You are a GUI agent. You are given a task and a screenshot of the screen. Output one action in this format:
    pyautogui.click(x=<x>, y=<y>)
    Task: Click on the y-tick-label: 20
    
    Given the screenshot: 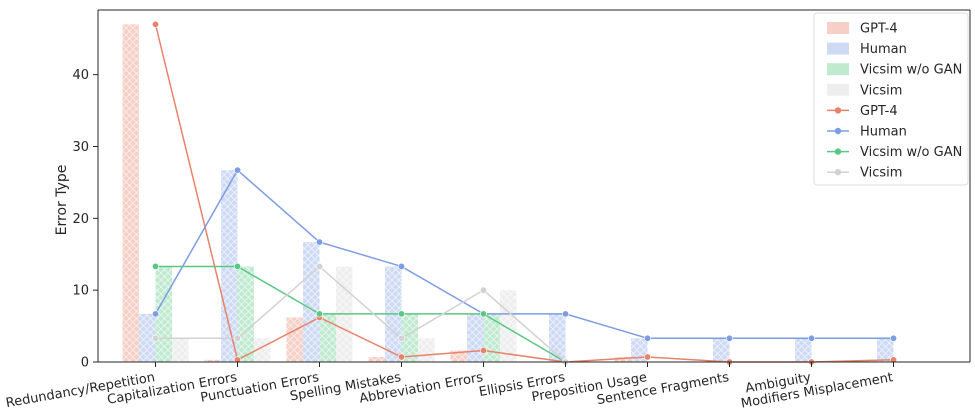 What is the action you would take?
    pyautogui.click(x=80, y=219)
    